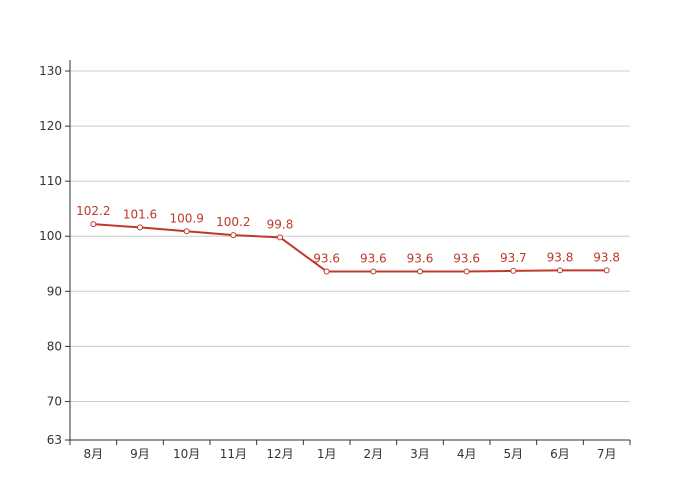 The image size is (700, 500). What do you see at coordinates (140, 454) in the screenshot?
I see `x-tick-label: 9月` at bounding box center [140, 454].